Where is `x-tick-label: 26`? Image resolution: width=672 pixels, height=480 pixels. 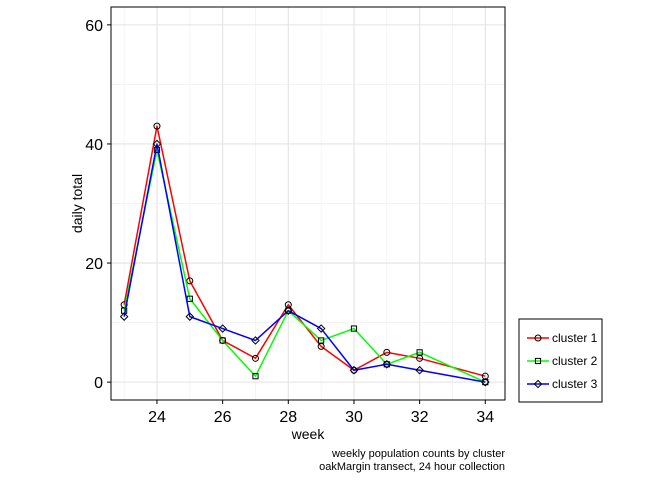 x-tick-label: 26 is located at coordinates (223, 417).